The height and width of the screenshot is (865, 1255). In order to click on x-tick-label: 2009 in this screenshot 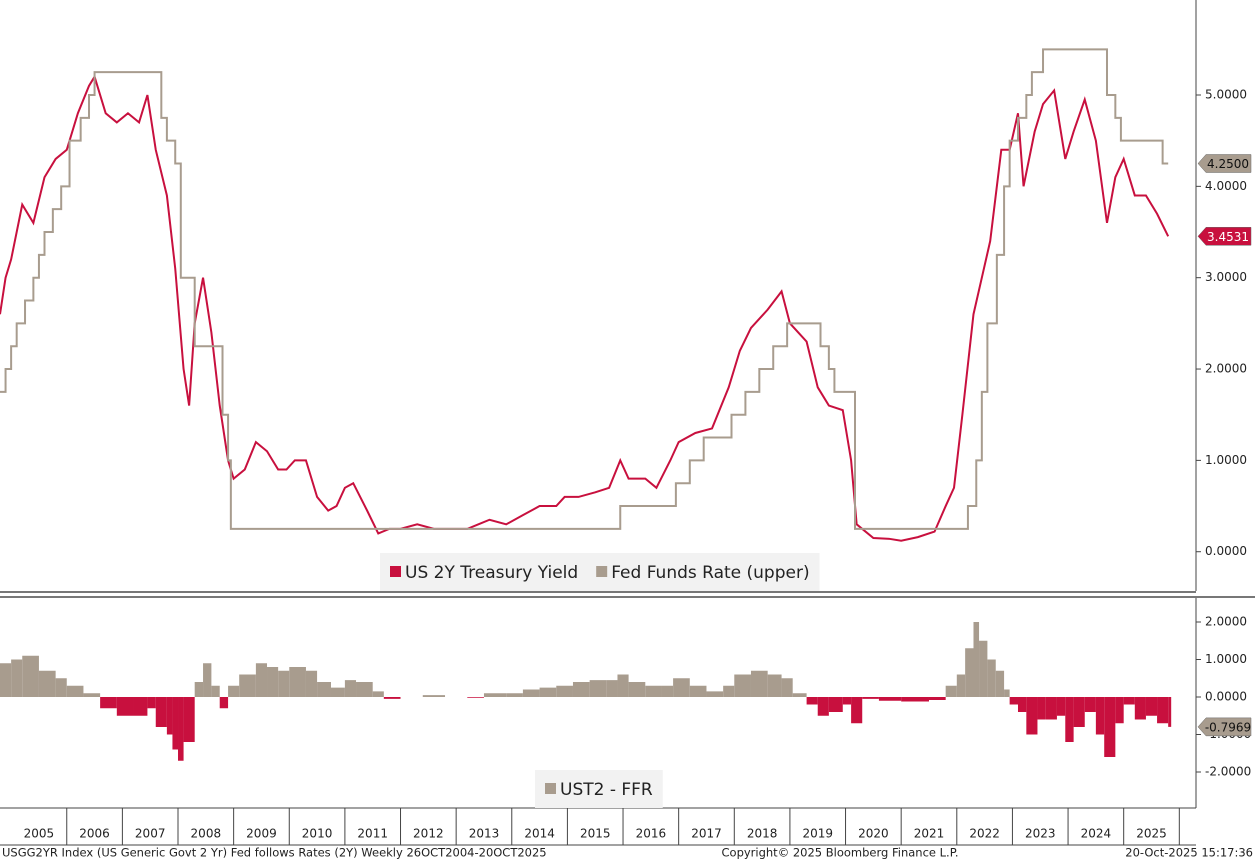, I will do `click(261, 834)`.